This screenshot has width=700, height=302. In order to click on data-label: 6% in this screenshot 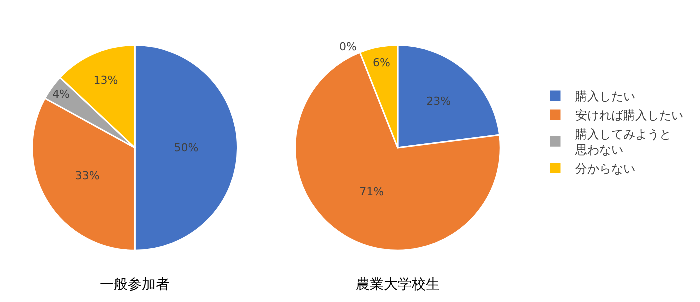, I will do `click(381, 63)`.